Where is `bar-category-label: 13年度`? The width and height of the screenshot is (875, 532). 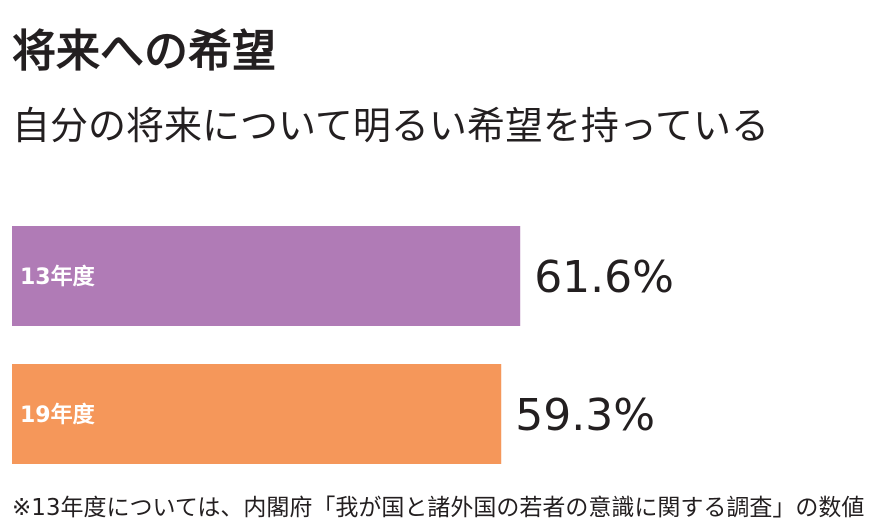 bar-category-label: 13年度 is located at coordinates (58, 277).